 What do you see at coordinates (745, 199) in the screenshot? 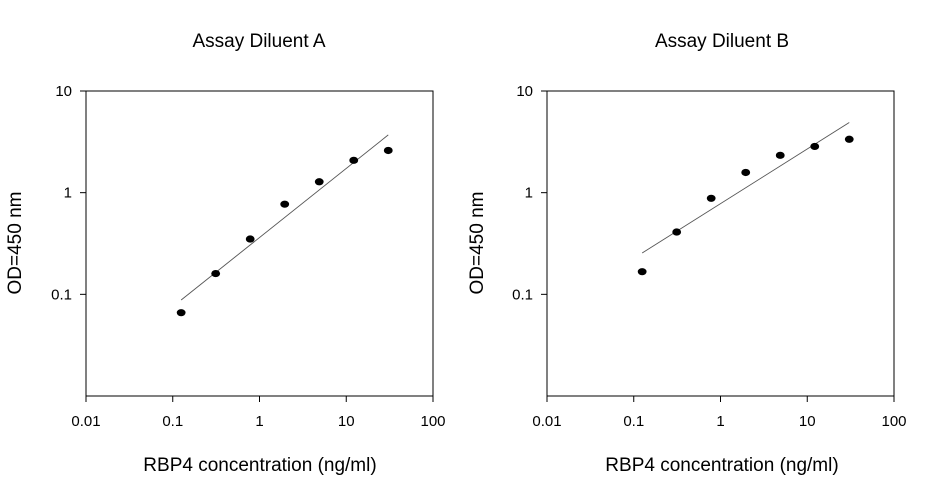
I see `chart-b-marks` at bounding box center [745, 199].